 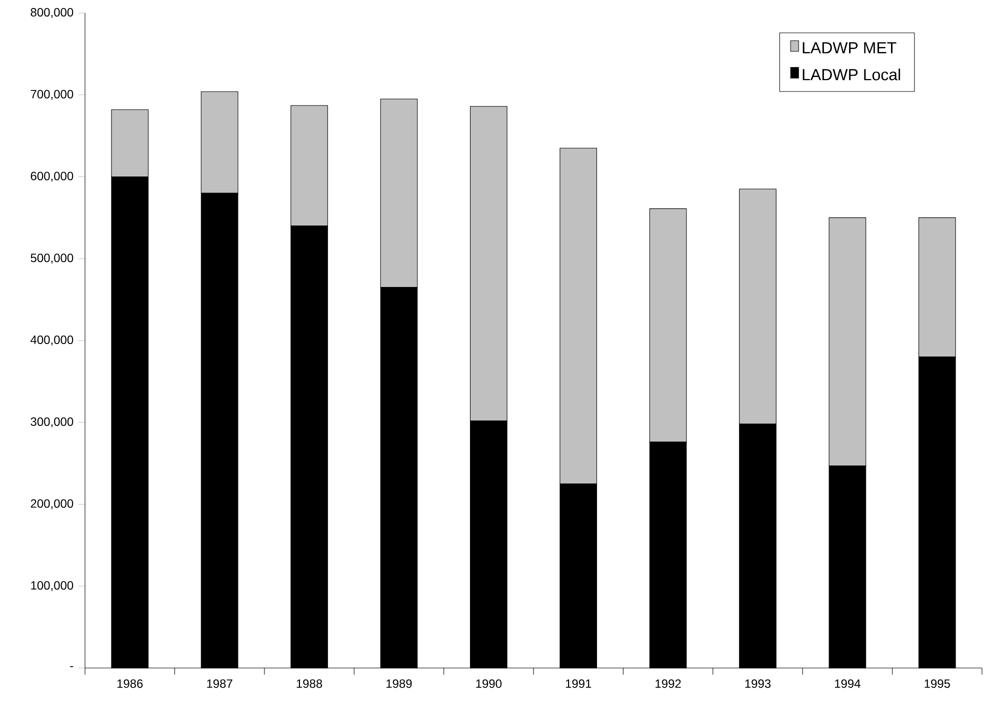 What do you see at coordinates (847, 683) in the screenshot?
I see `x-tick-label: 1994` at bounding box center [847, 683].